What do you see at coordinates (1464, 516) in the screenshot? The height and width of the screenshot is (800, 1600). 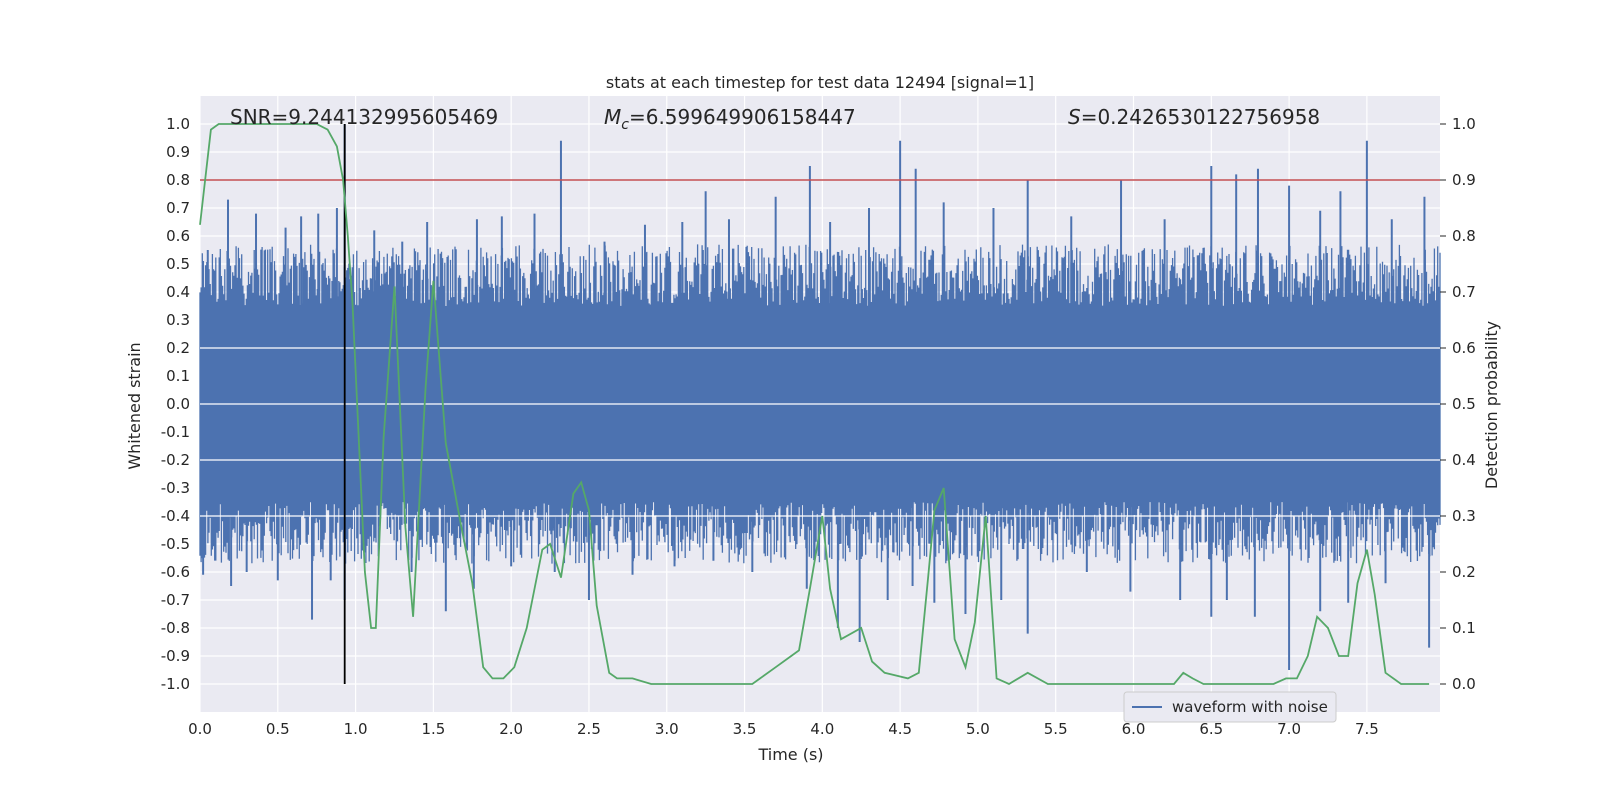 I see `y2-tick-label: 0.3` at bounding box center [1464, 516].